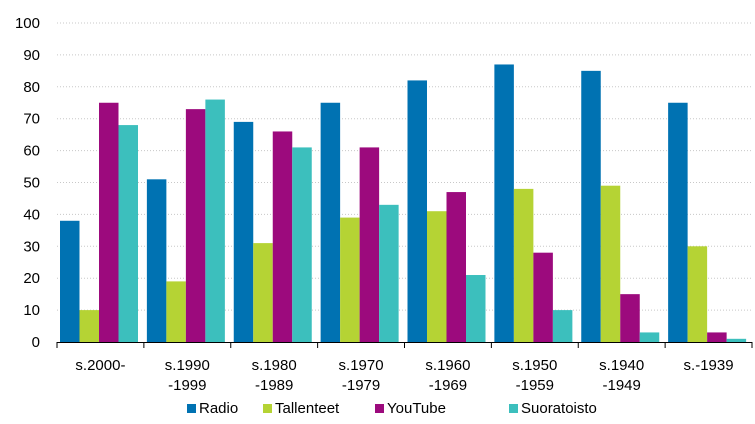 The width and height of the screenshot is (755, 424). Describe the element at coordinates (535, 385) in the screenshot. I see `x-category-label: -1959` at that location.